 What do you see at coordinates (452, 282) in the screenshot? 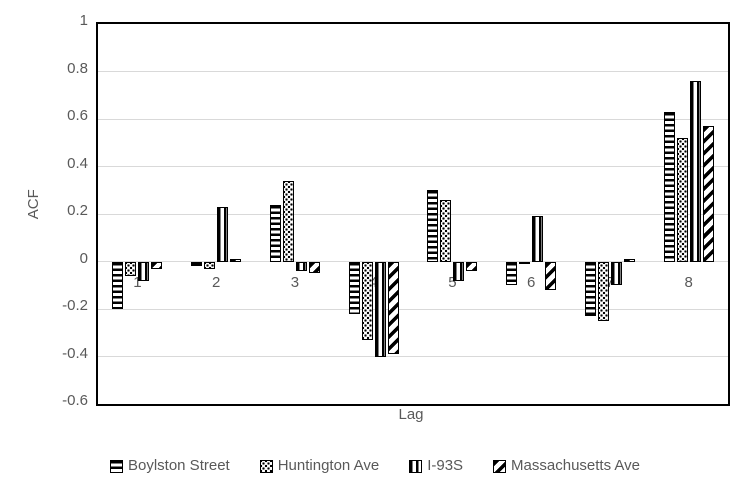
I see `x-tick-label: 5` at bounding box center [452, 282].